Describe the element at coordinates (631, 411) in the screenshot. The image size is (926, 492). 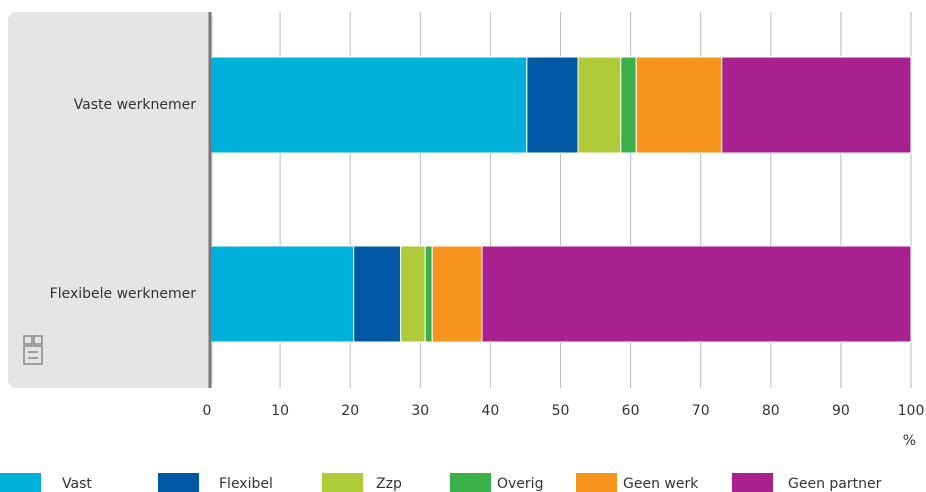
I see `x-tick-label: 60` at that location.